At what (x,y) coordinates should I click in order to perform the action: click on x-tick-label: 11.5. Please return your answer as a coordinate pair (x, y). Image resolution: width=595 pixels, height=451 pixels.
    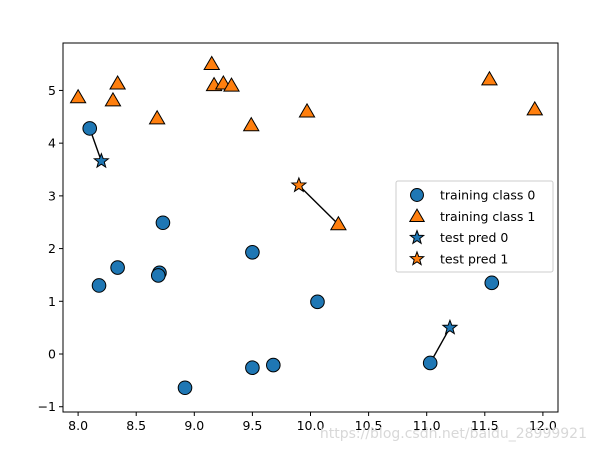
    Looking at the image, I should click on (485, 425).